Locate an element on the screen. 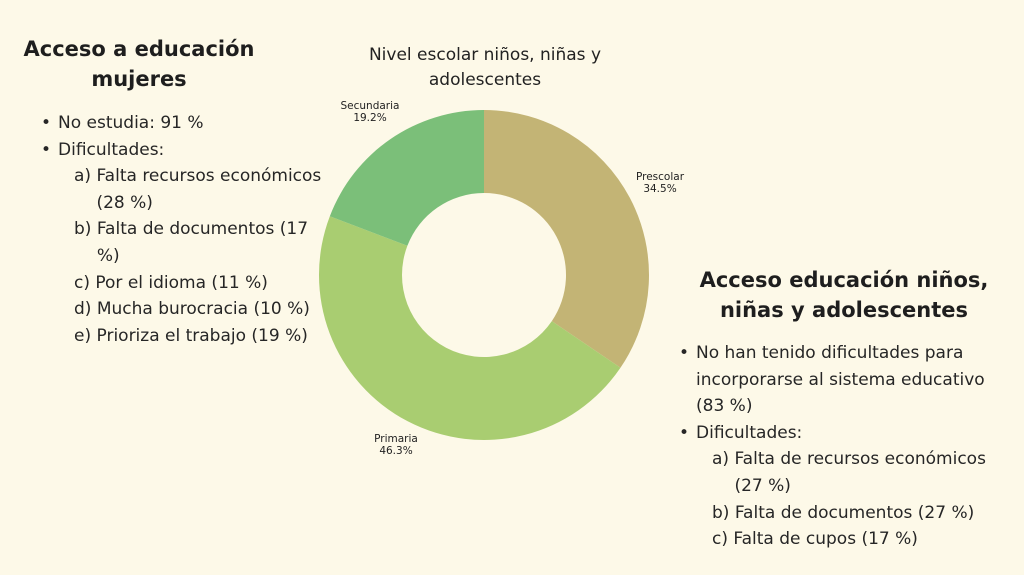 The image size is (1024, 575). sub-item-text: Falta de cupos (17 %) is located at coordinates (864, 539).